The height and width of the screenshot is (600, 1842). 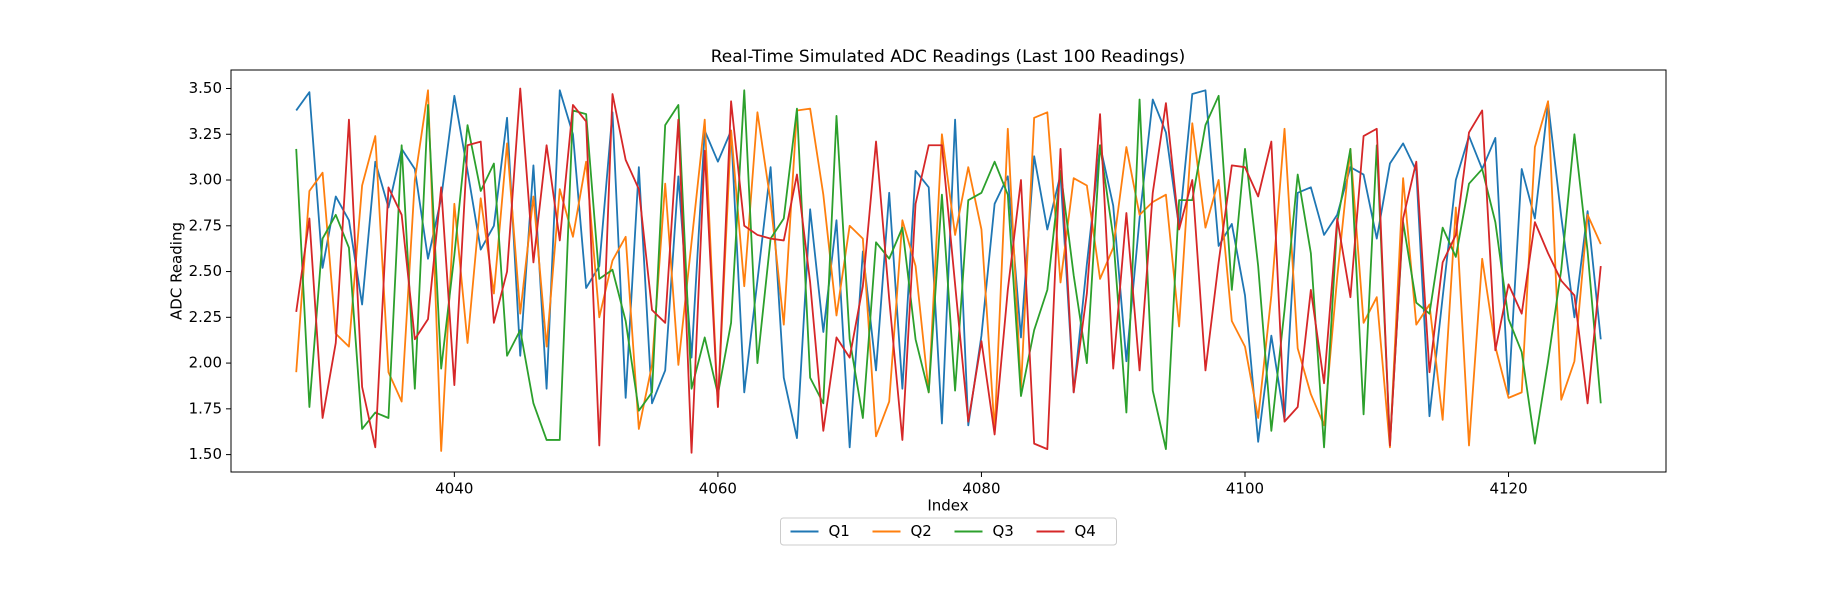 I want to click on legend-frame, so click(x=948, y=531).